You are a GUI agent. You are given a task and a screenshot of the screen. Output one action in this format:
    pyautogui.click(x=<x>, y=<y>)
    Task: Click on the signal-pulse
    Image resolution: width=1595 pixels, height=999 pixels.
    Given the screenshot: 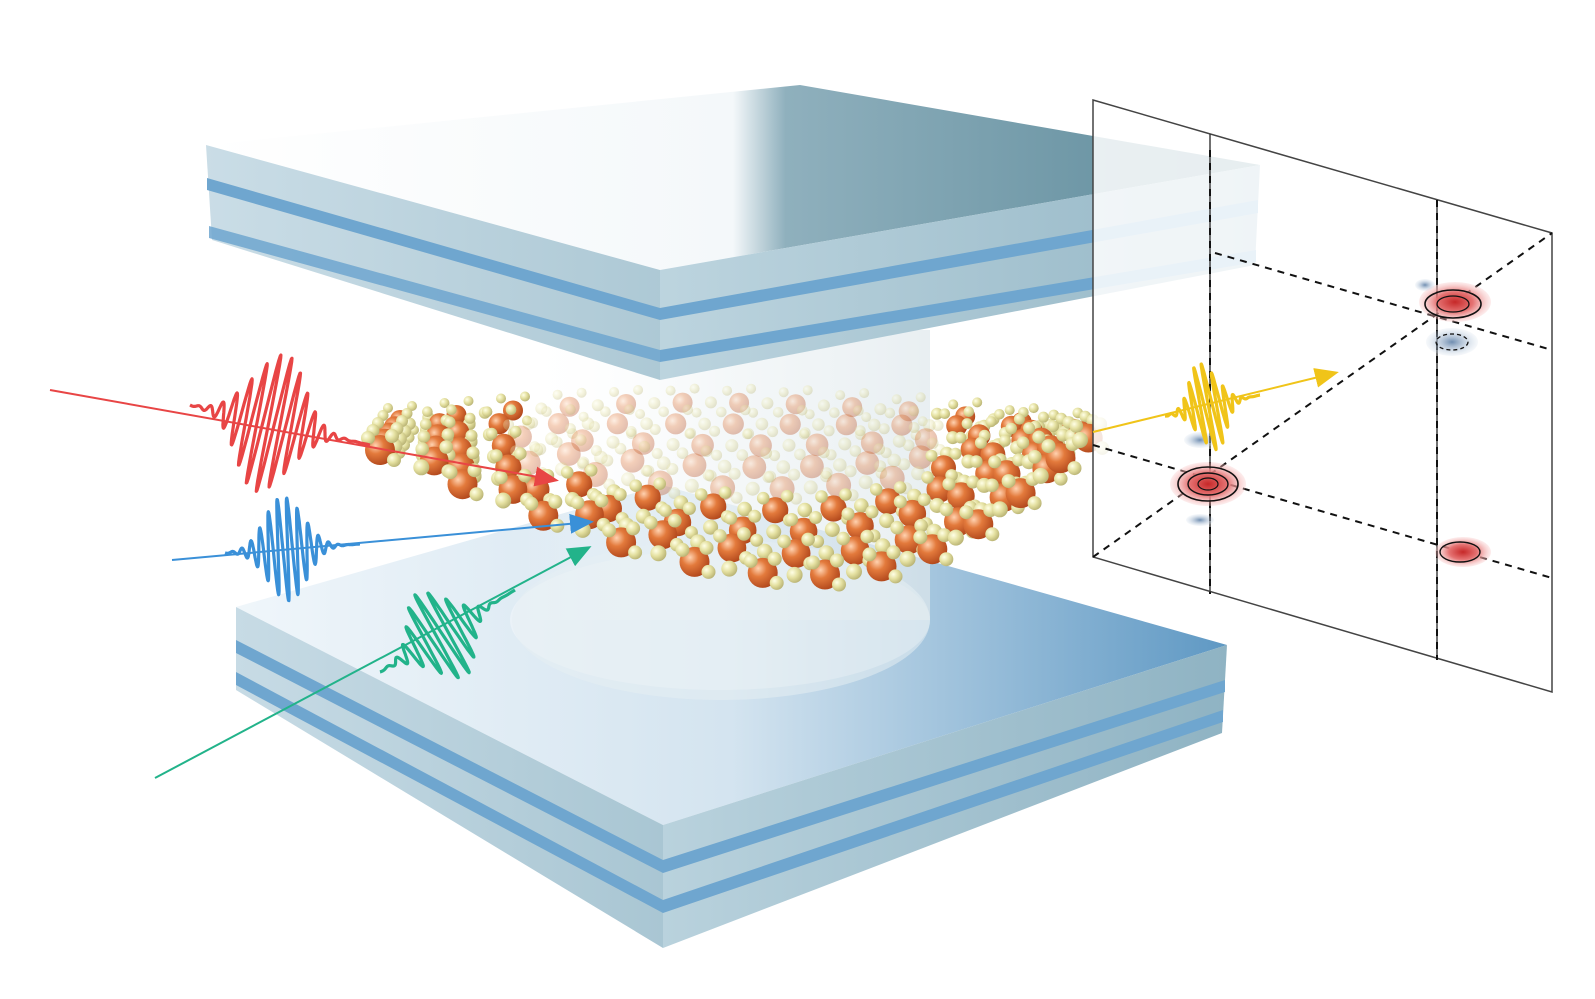 What is the action you would take?
    pyautogui.click(x=1212, y=407)
    